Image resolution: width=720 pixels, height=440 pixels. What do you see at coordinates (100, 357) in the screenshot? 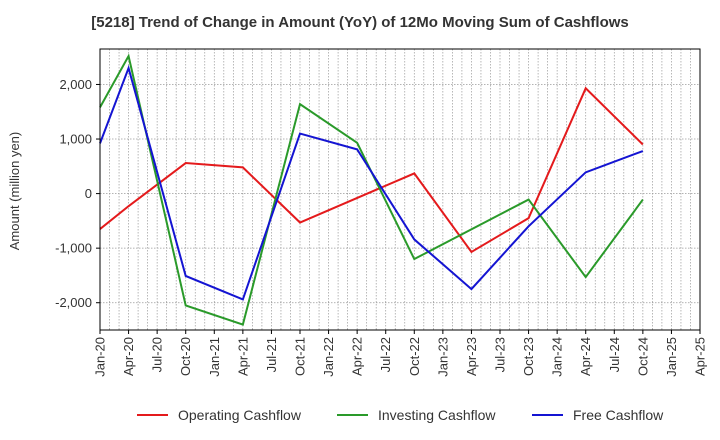
I see `x-tick-label: Jan-20` at bounding box center [100, 357].